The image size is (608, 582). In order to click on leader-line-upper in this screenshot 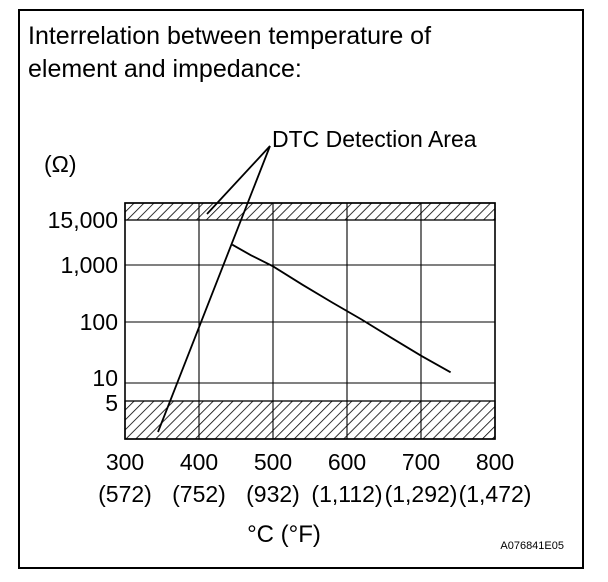, I will do `click(238, 180)`.